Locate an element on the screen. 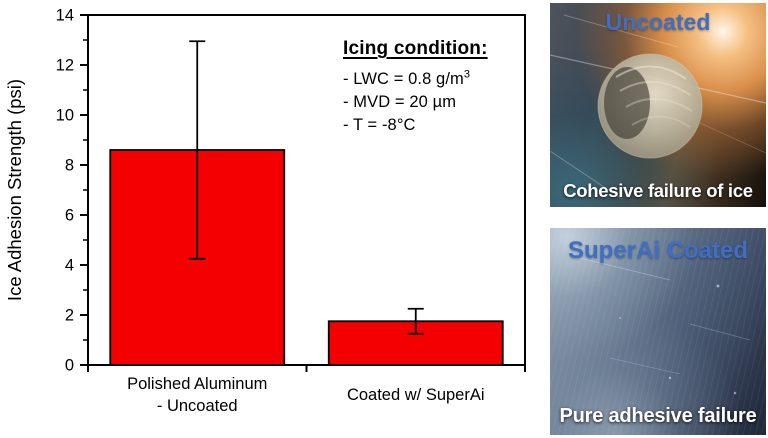 This screenshot has height=438, width=768. photo-caption-cohesive-failure: Cohesive failure of ice is located at coordinates (658, 190).